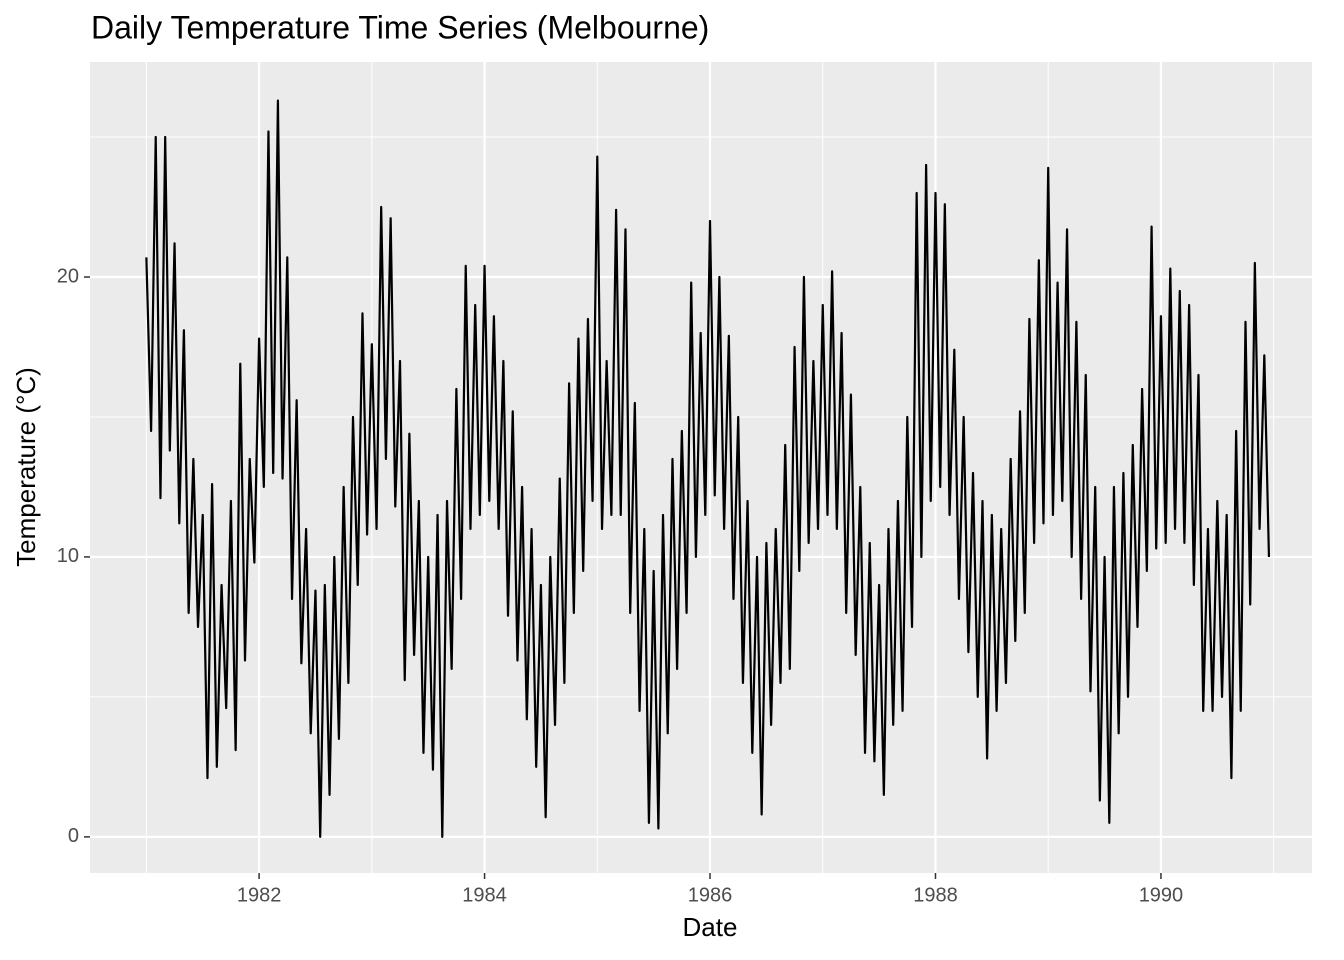 This screenshot has width=1344, height=960. Describe the element at coordinates (710, 895) in the screenshot. I see `x-tick-label: 1986` at that location.